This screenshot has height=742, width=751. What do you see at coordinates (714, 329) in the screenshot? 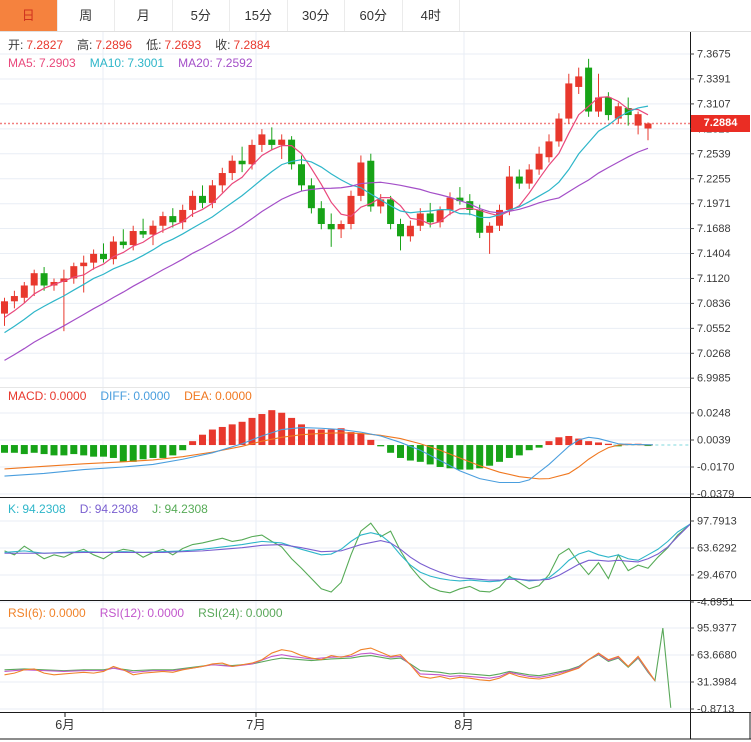
I see `axis-tick-label: 7.0552` at bounding box center [714, 329].